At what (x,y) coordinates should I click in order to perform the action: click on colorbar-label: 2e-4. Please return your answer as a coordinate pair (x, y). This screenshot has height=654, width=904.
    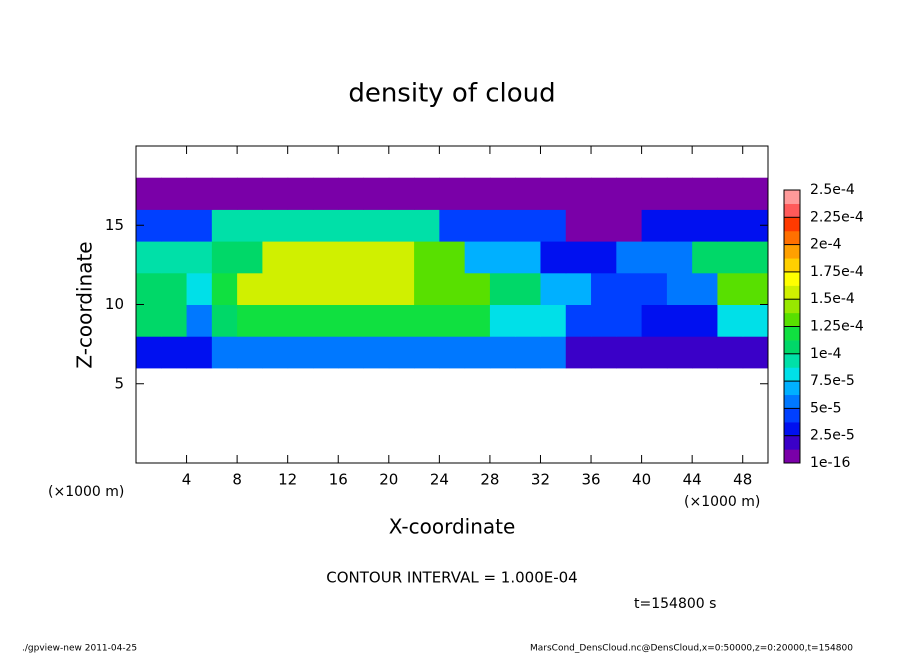
    Looking at the image, I should click on (826, 245).